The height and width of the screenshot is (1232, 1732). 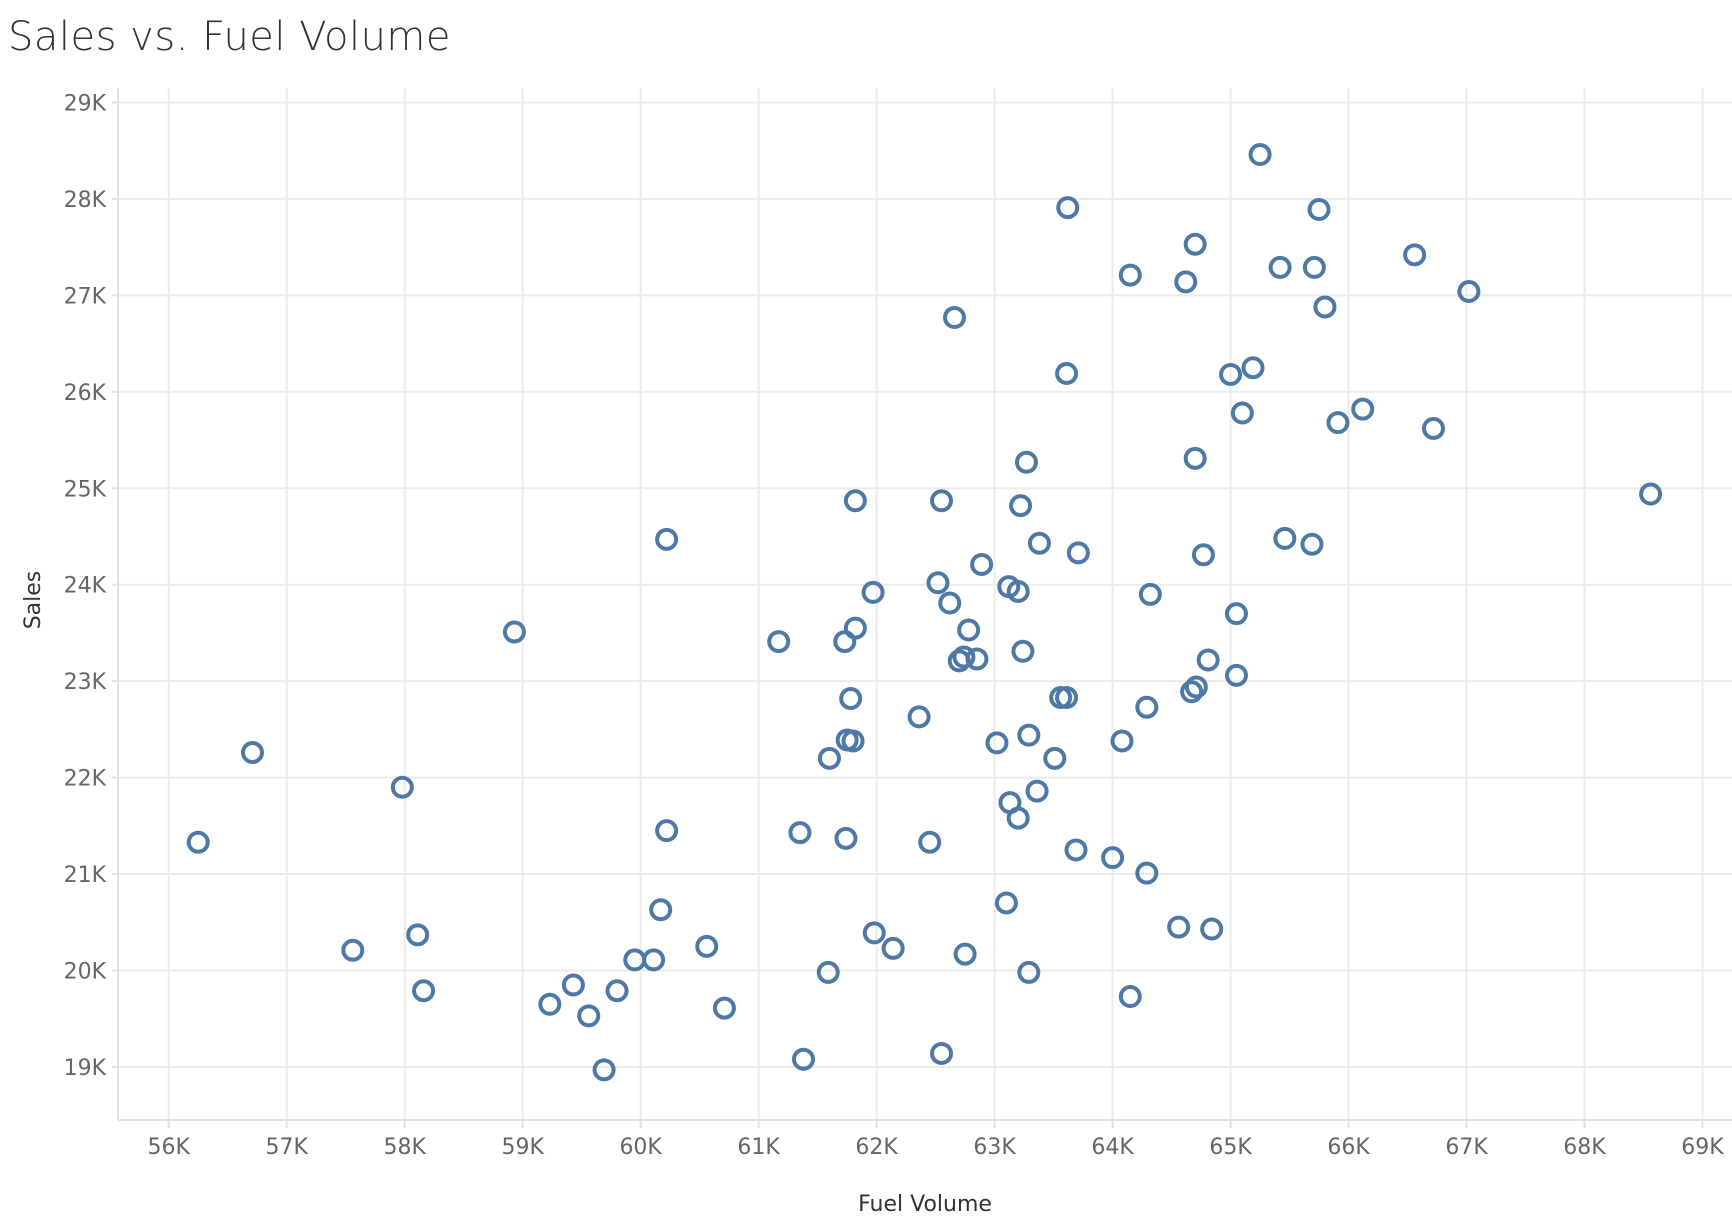 I want to click on x-tick-label: 67K, so click(x=1466, y=1147).